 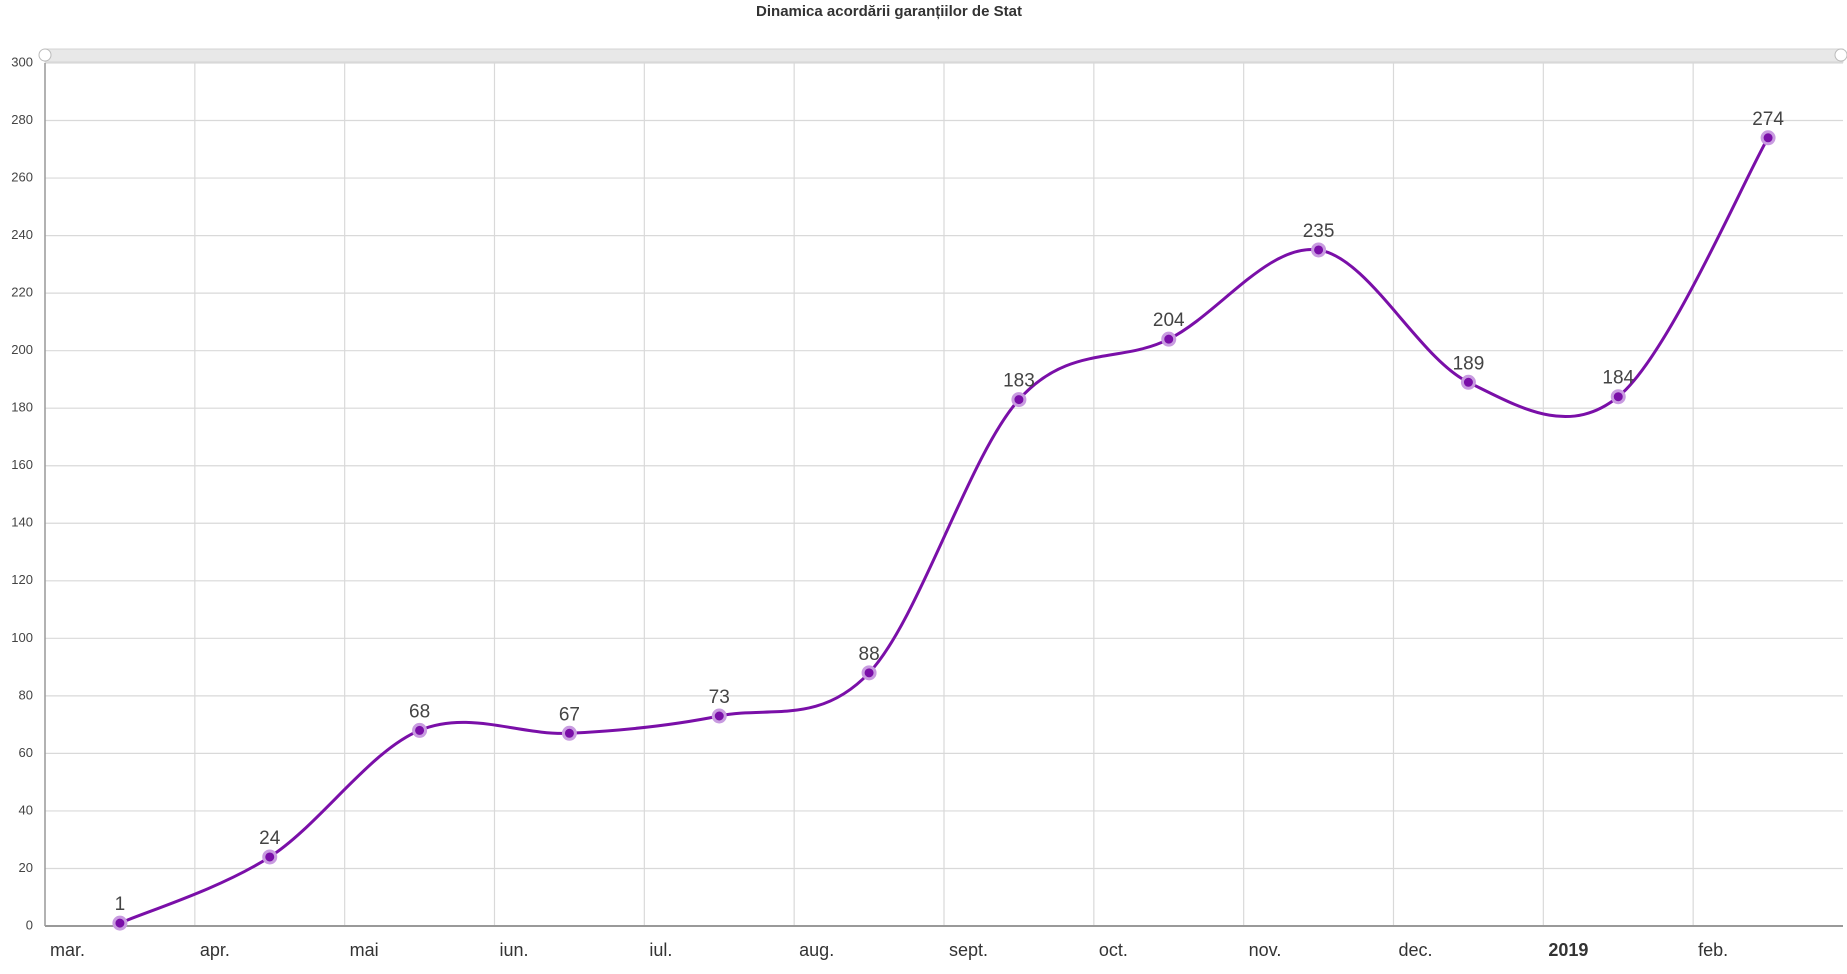 What do you see at coordinates (22, 637) in the screenshot?
I see `y-tick-label: 100` at bounding box center [22, 637].